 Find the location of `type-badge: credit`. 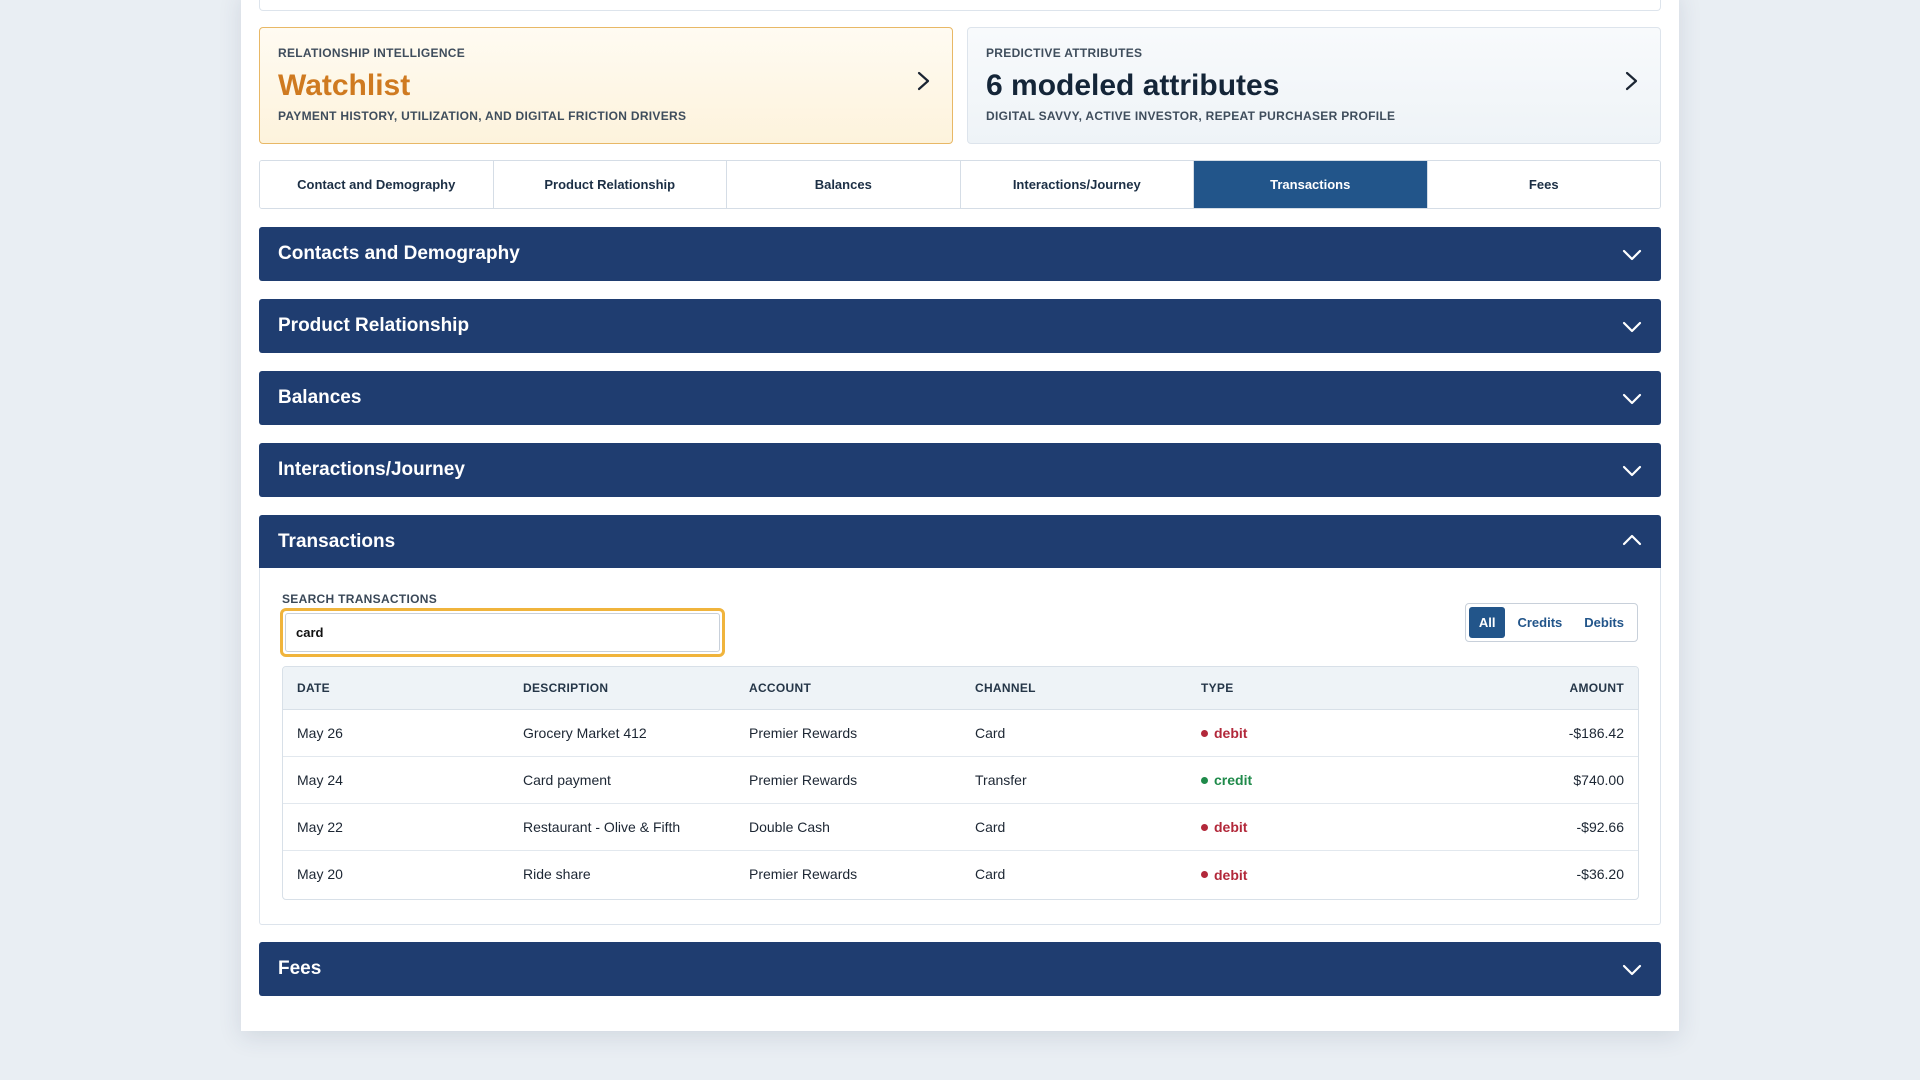

type-badge: credit is located at coordinates (1226, 780).